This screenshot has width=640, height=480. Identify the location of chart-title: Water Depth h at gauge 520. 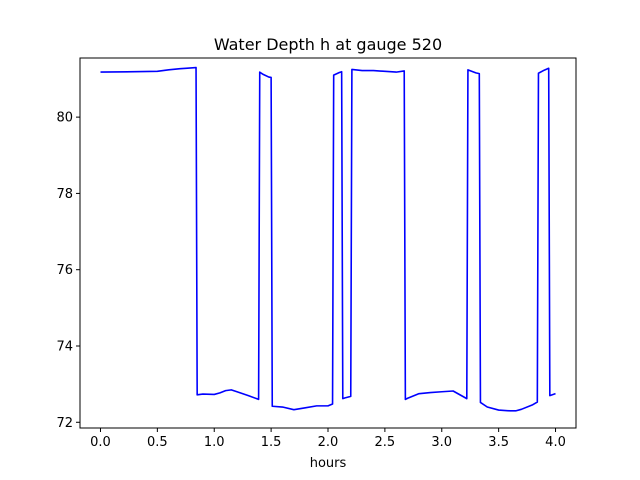
(328, 44).